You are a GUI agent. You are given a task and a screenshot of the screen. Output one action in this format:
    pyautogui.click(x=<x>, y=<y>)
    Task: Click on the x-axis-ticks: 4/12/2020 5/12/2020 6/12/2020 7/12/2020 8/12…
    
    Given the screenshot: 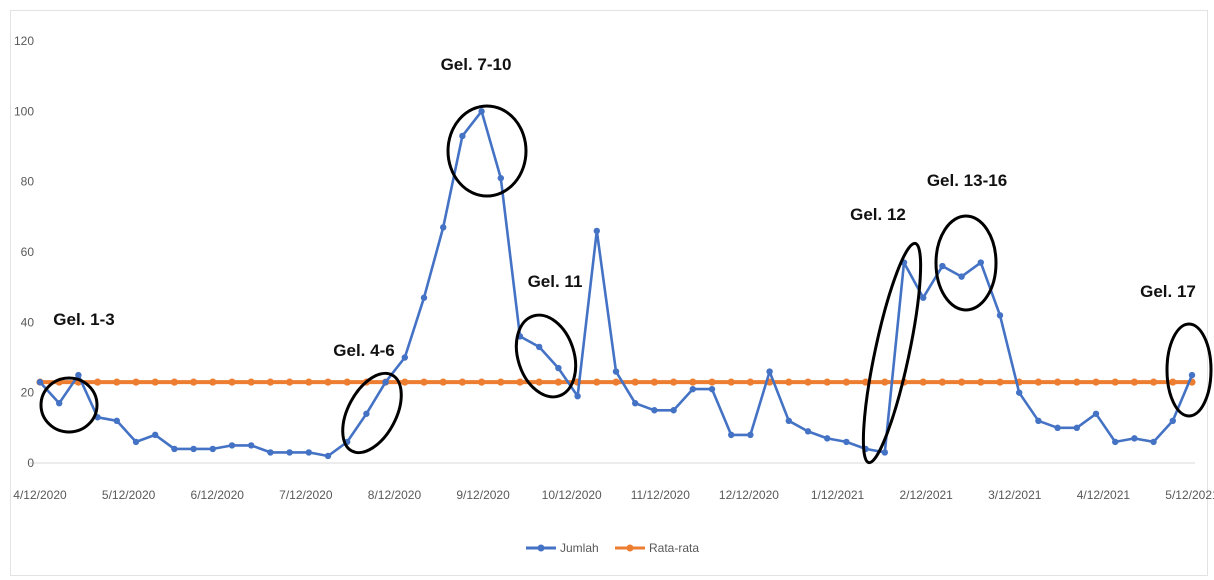 What is the action you would take?
    pyautogui.click(x=613, y=495)
    